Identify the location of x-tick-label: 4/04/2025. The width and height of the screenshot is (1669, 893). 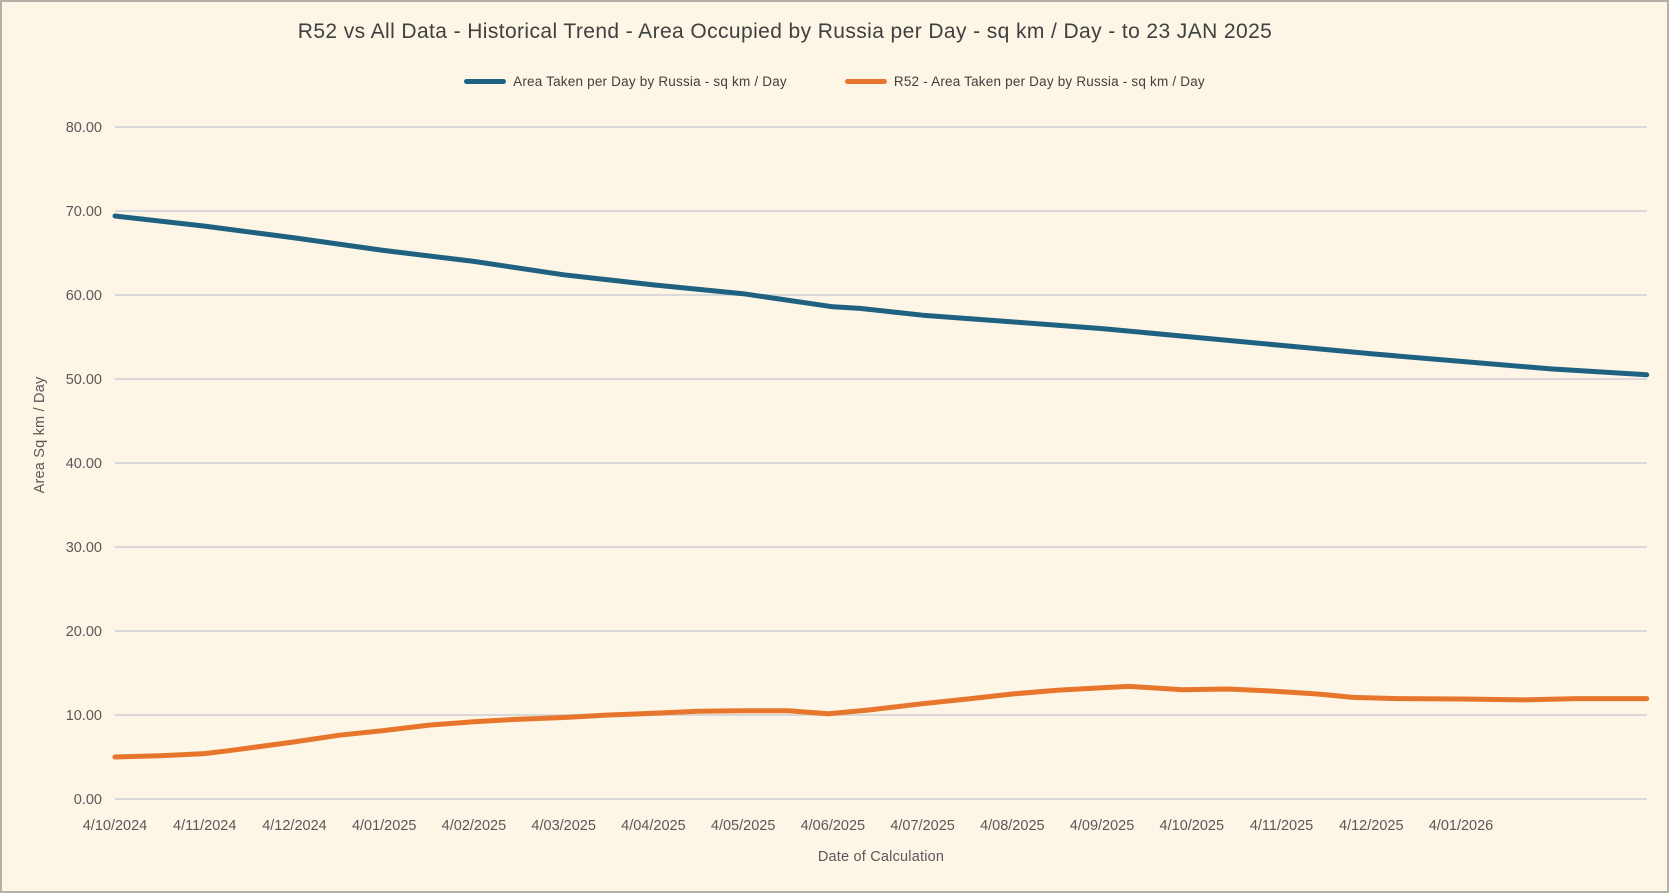
(653, 826).